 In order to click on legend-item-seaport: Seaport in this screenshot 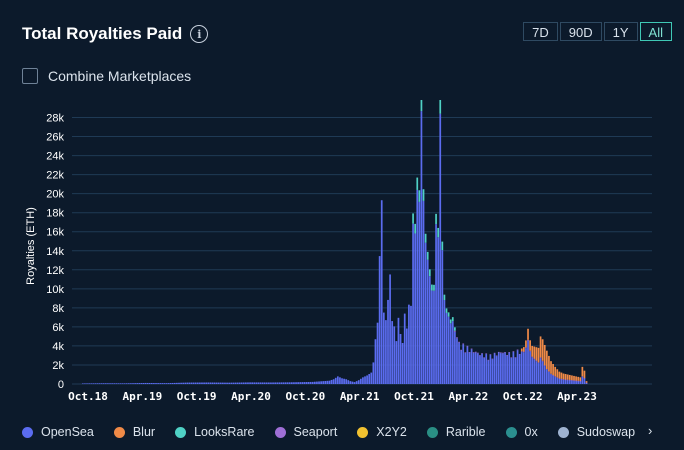, I will do `click(305, 432)`.